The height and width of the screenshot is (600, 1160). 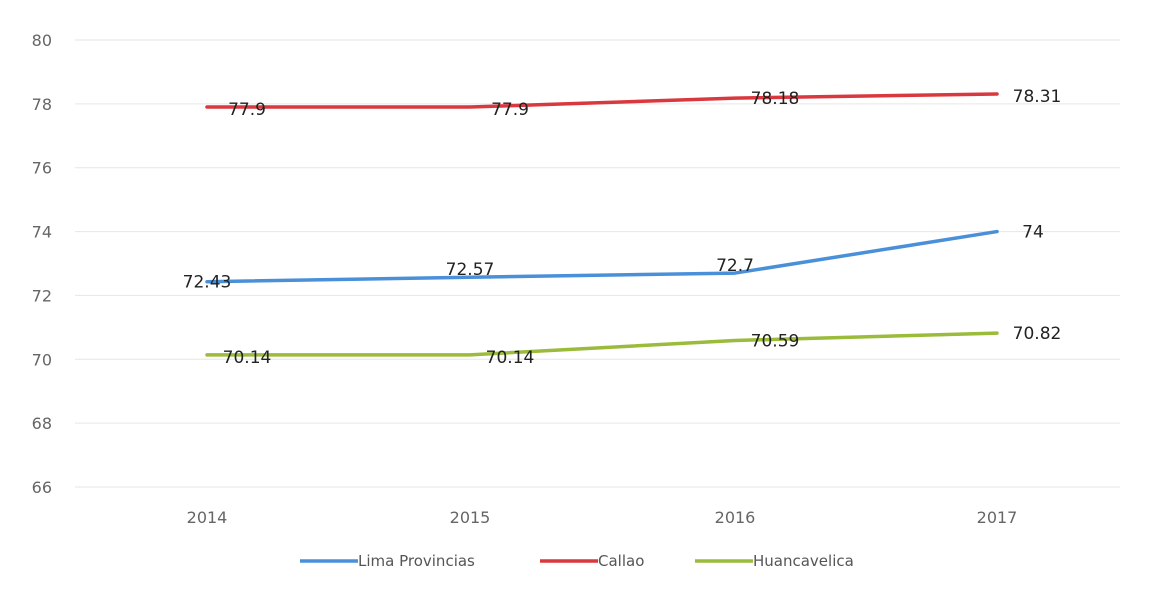 What do you see at coordinates (602, 100) in the screenshot?
I see `series-line-callao` at bounding box center [602, 100].